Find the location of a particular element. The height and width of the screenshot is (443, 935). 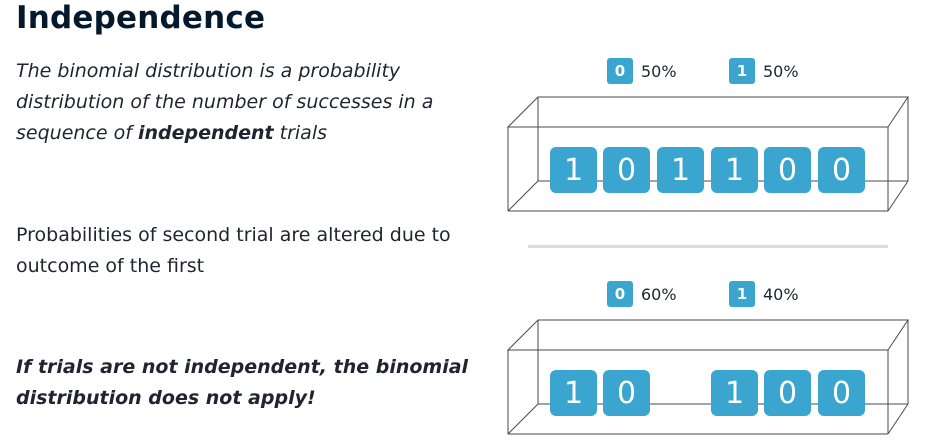

legend-probability: 40% is located at coordinates (781, 294).